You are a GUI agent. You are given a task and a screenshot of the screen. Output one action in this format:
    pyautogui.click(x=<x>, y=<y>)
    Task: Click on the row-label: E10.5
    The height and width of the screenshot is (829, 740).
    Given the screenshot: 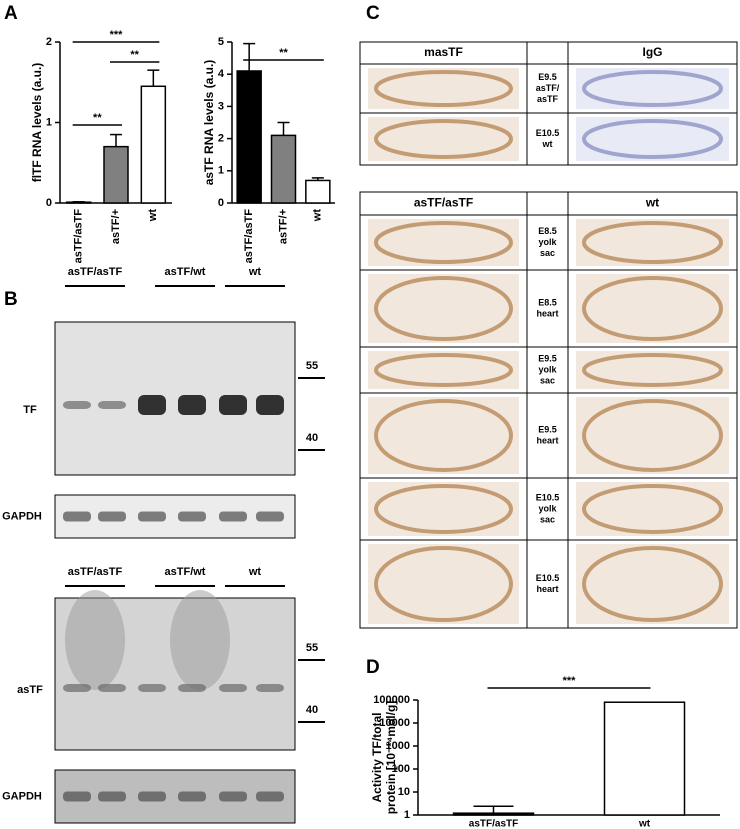 What is the action you would take?
    pyautogui.click(x=548, y=133)
    